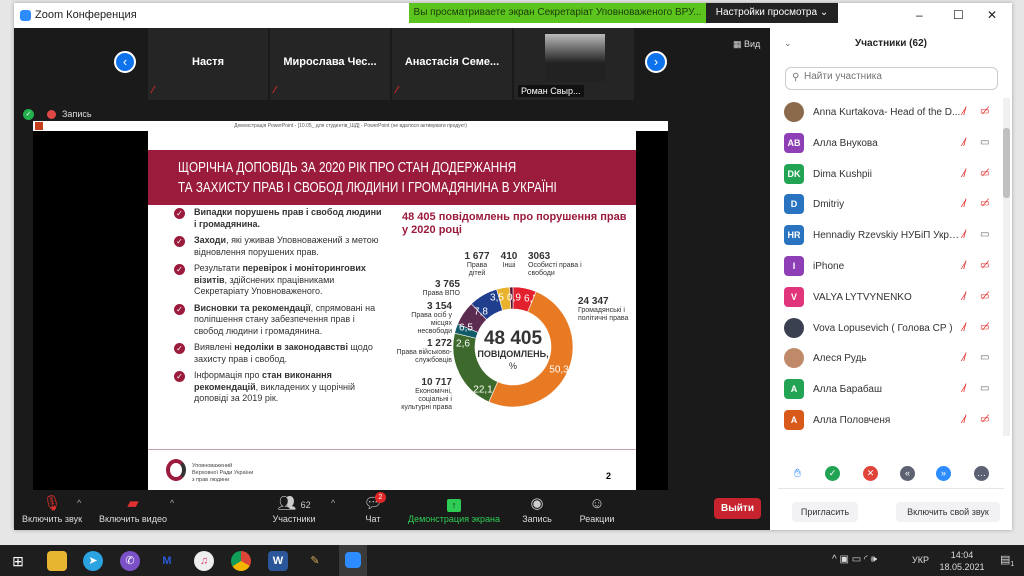 The image size is (1024, 576). I want to click on participant-row: Vova Lopusevich ( Голова СР ) ⁄̸ ▭̸, so click(894, 329).